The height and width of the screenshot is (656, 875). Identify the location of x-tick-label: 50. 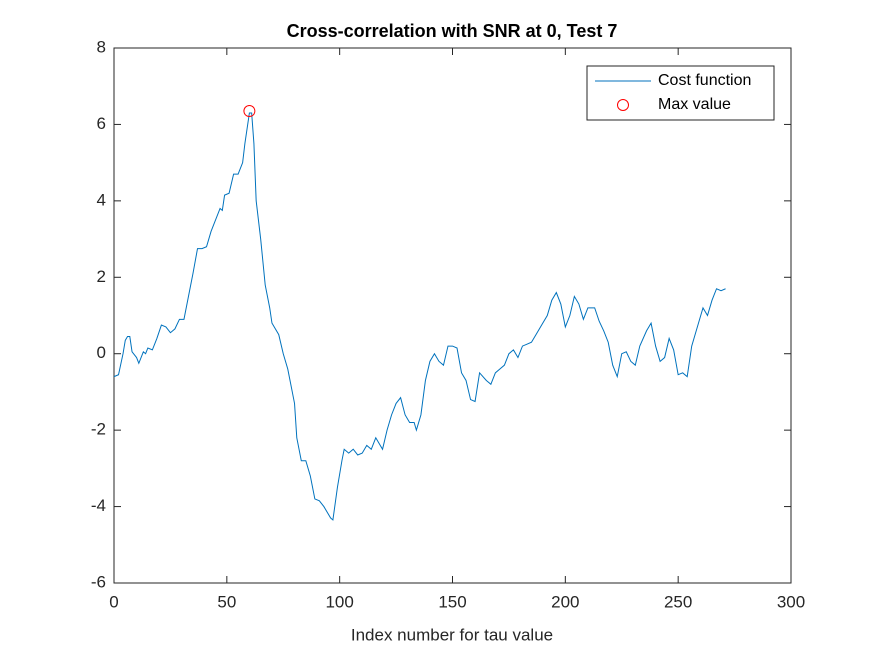
(226, 601).